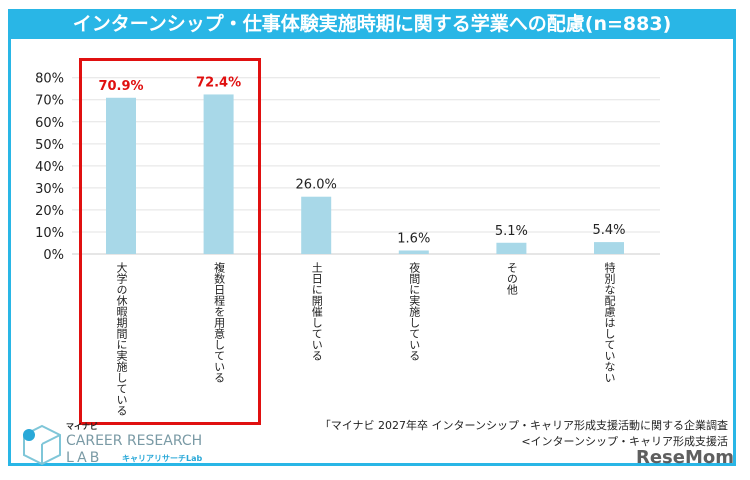  I want to click on data-label: 26.0%, so click(316, 185).